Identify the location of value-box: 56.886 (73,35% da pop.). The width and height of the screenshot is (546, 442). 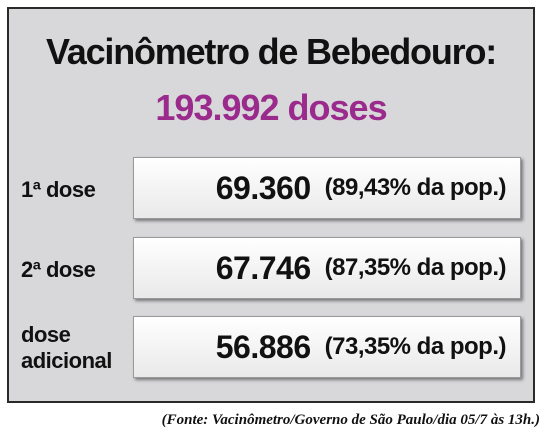
(327, 347).